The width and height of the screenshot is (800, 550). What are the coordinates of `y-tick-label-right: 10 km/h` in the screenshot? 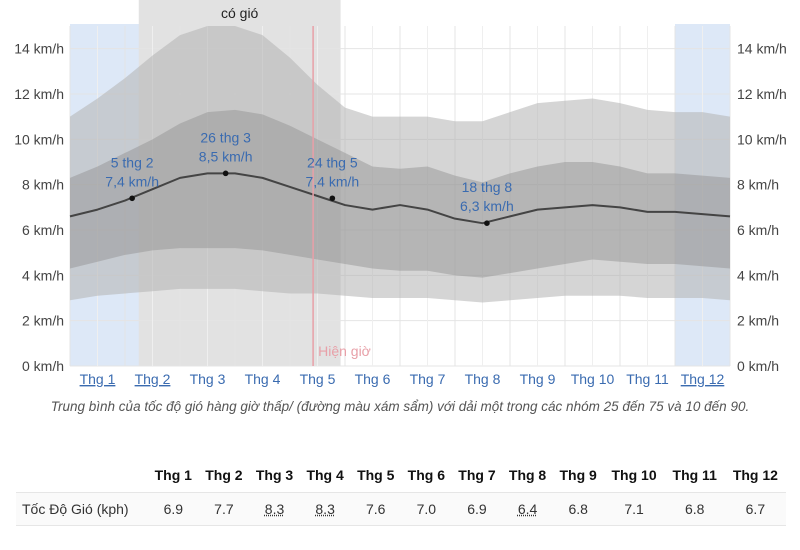 It's located at (762, 139).